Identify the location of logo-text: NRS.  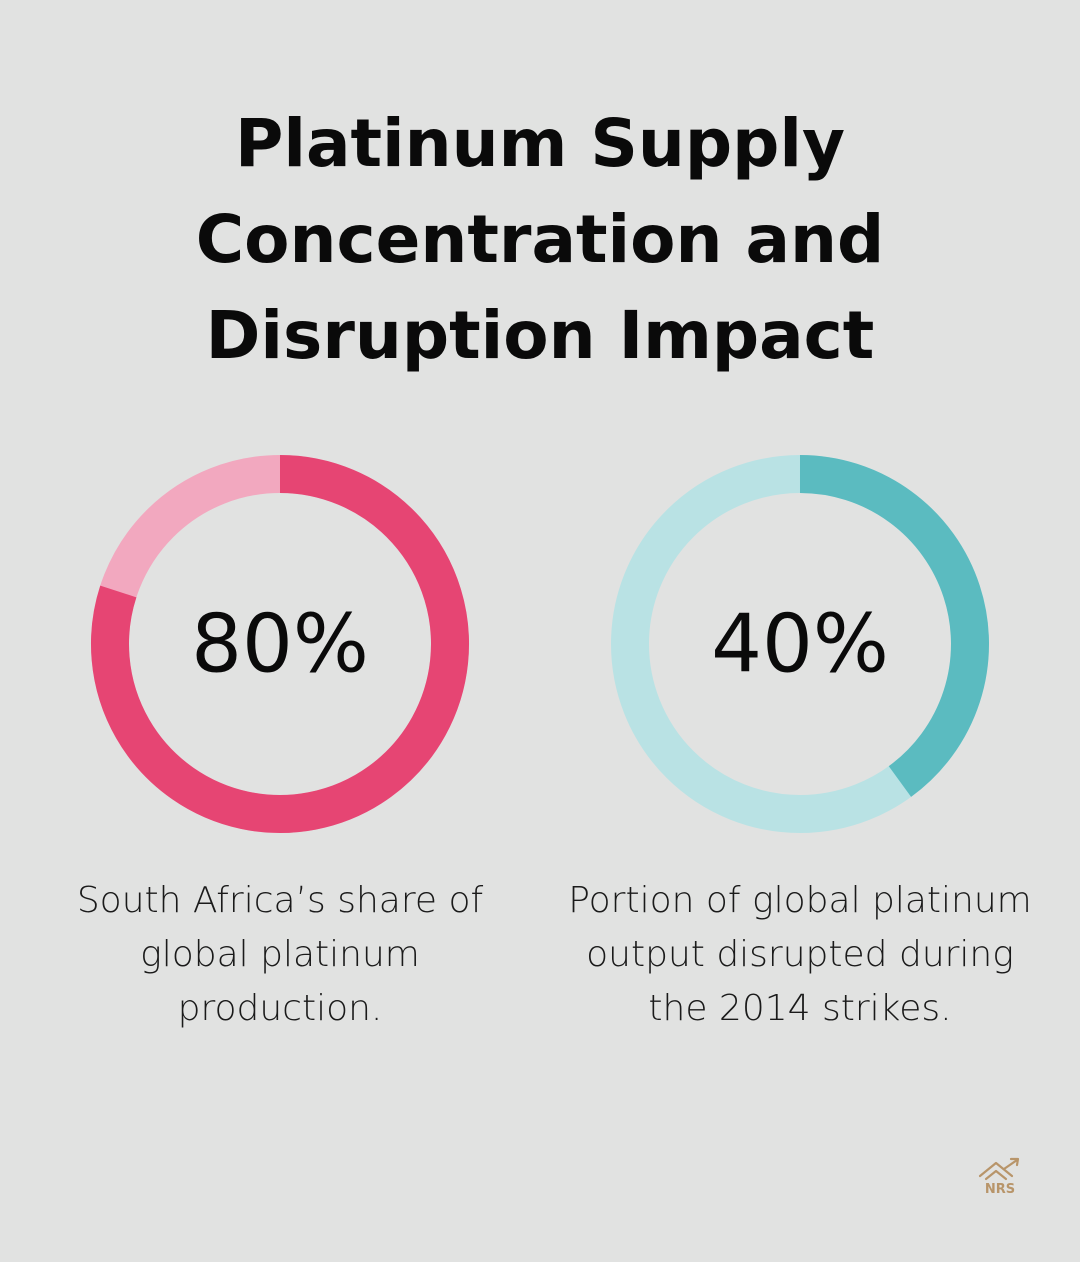
(1000, 1189).